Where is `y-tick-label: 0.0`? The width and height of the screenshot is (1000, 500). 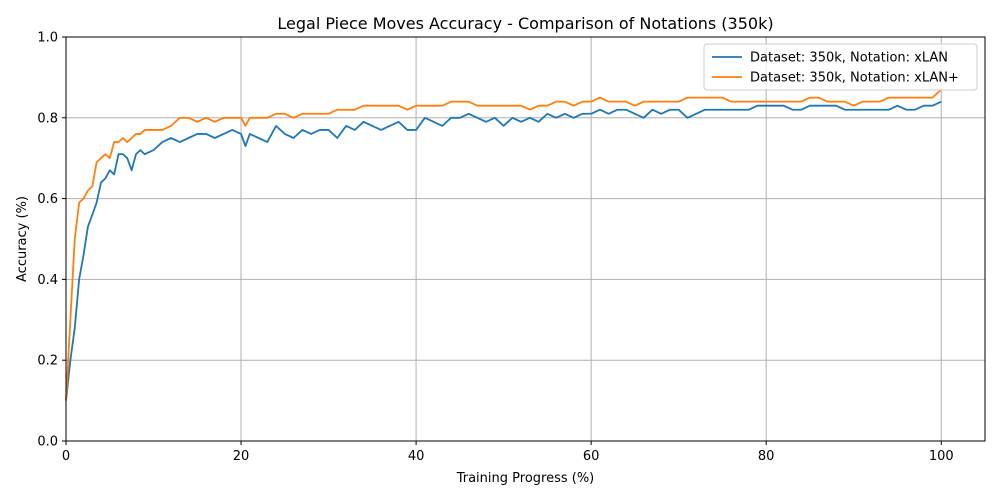 y-tick-label: 0.0 is located at coordinates (47, 442).